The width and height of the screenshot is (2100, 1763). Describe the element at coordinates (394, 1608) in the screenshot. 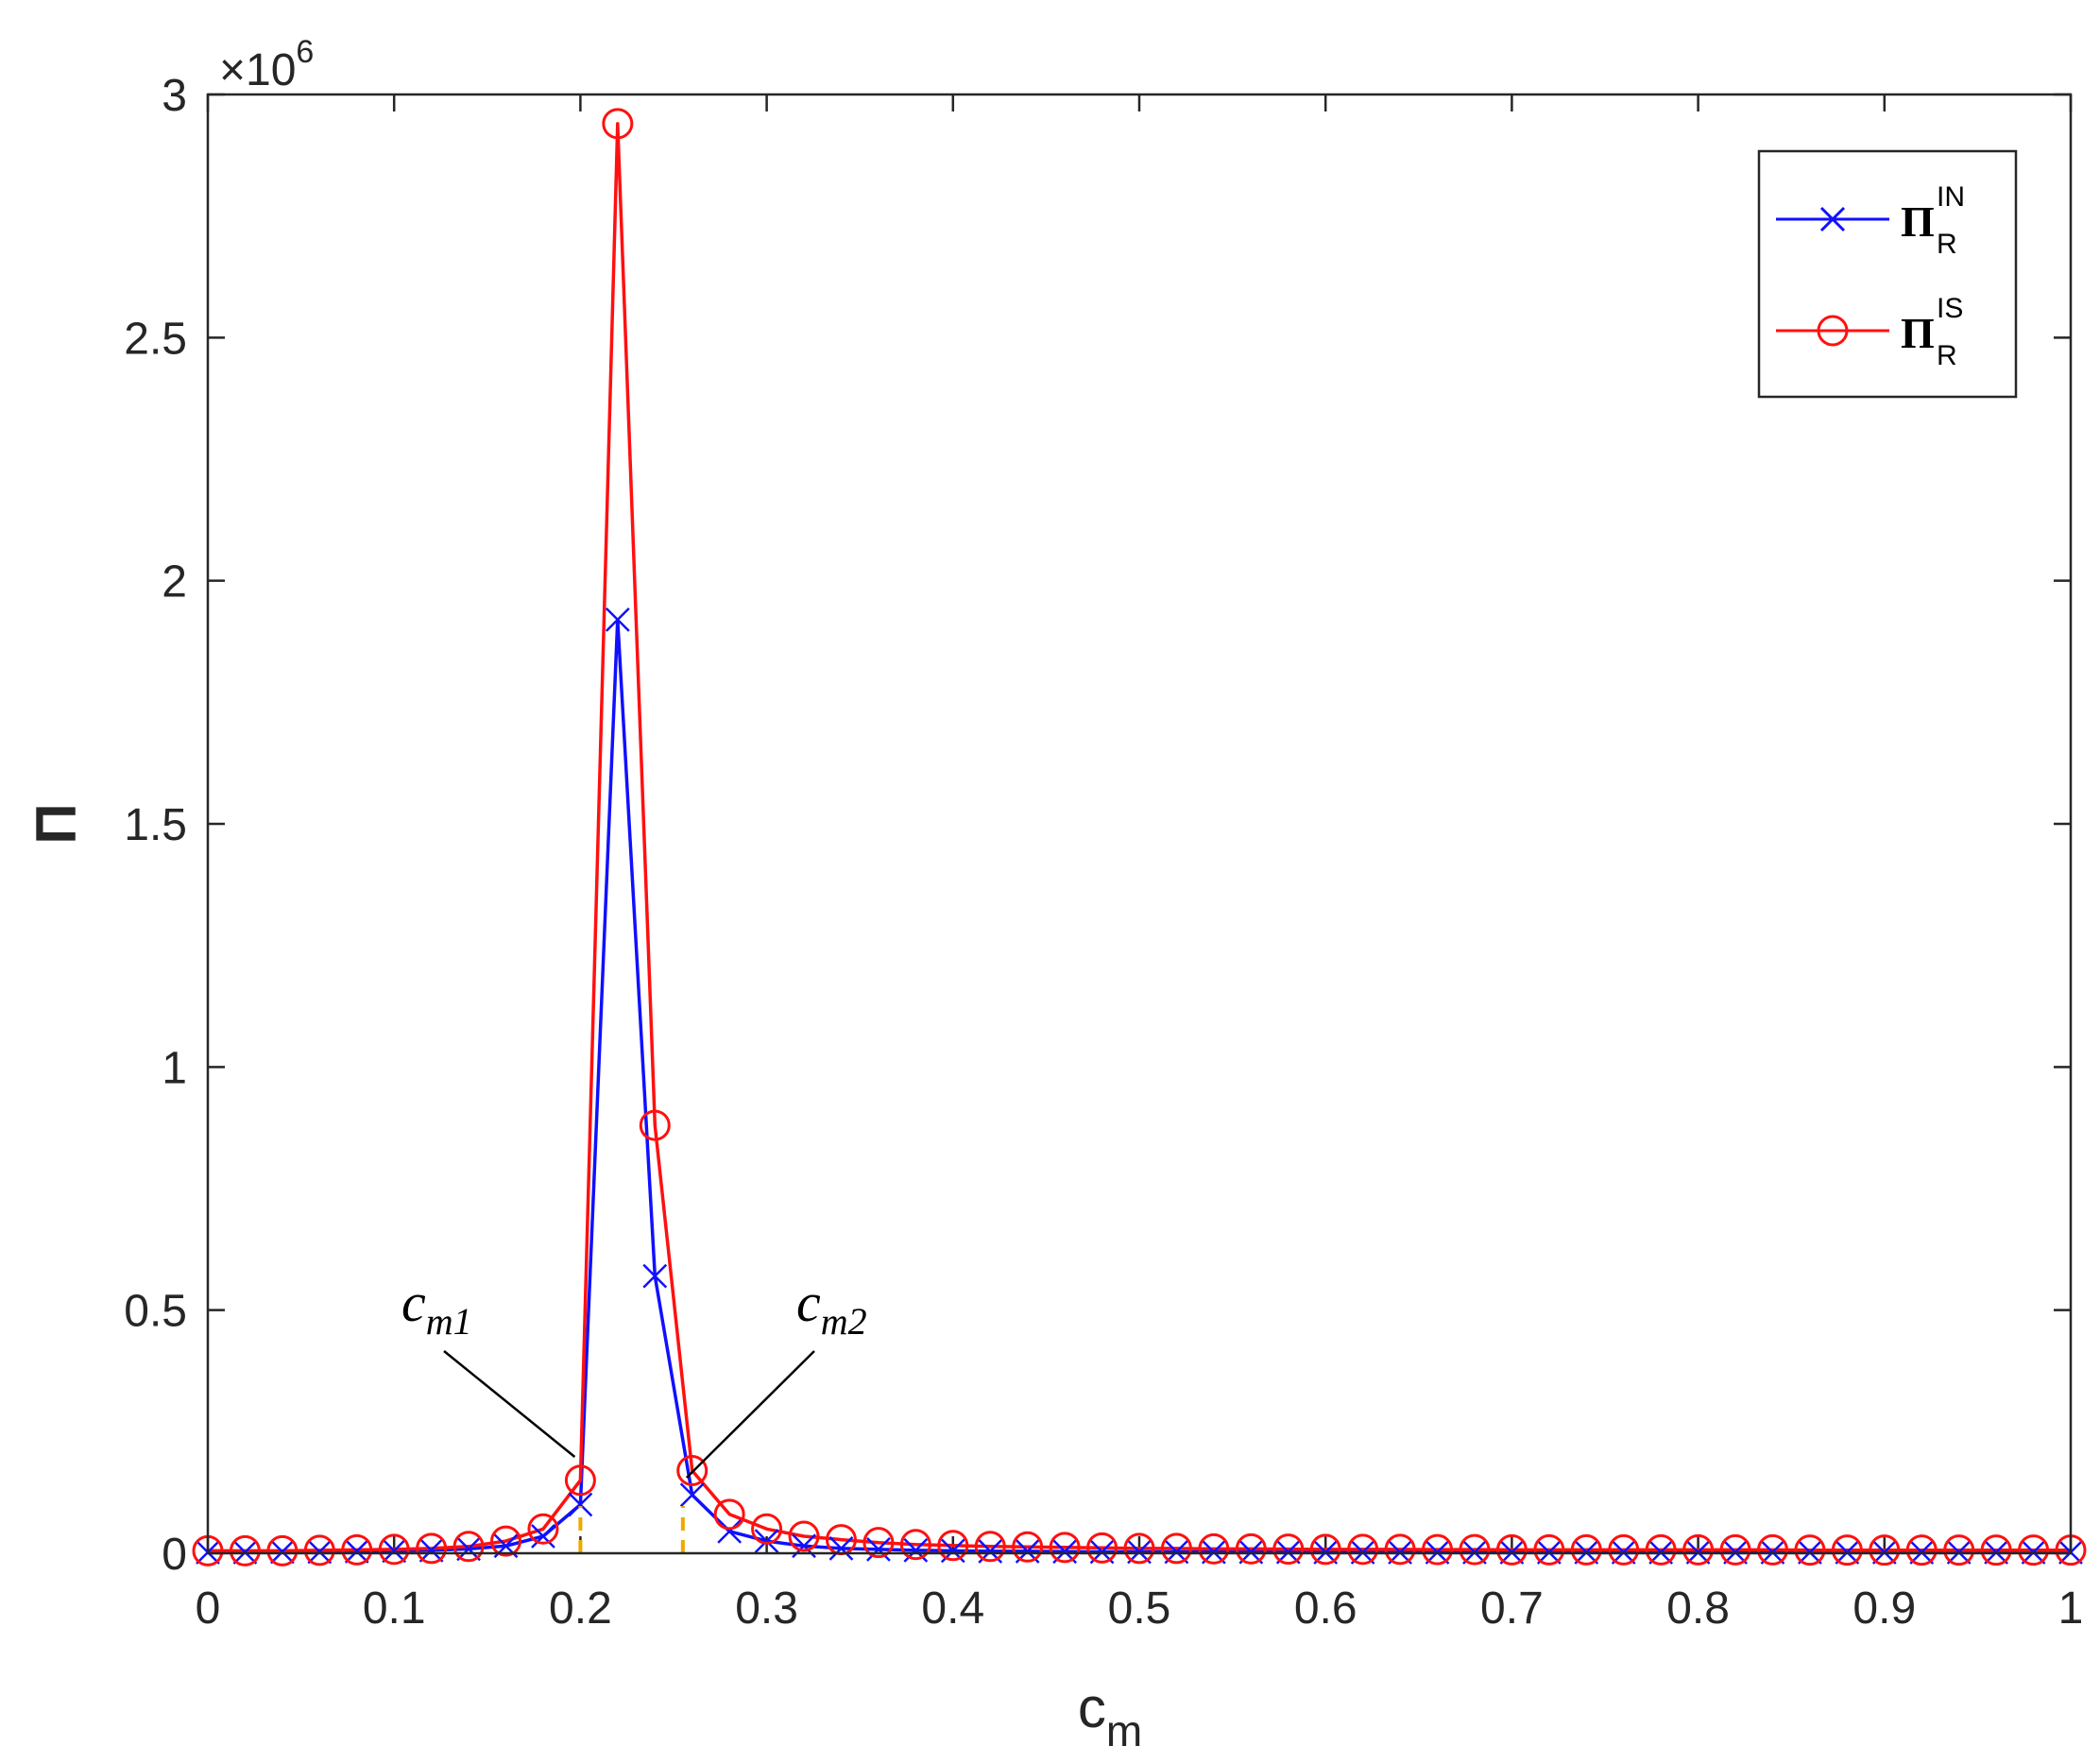

I see `x-tick-label: 0.1` at that location.